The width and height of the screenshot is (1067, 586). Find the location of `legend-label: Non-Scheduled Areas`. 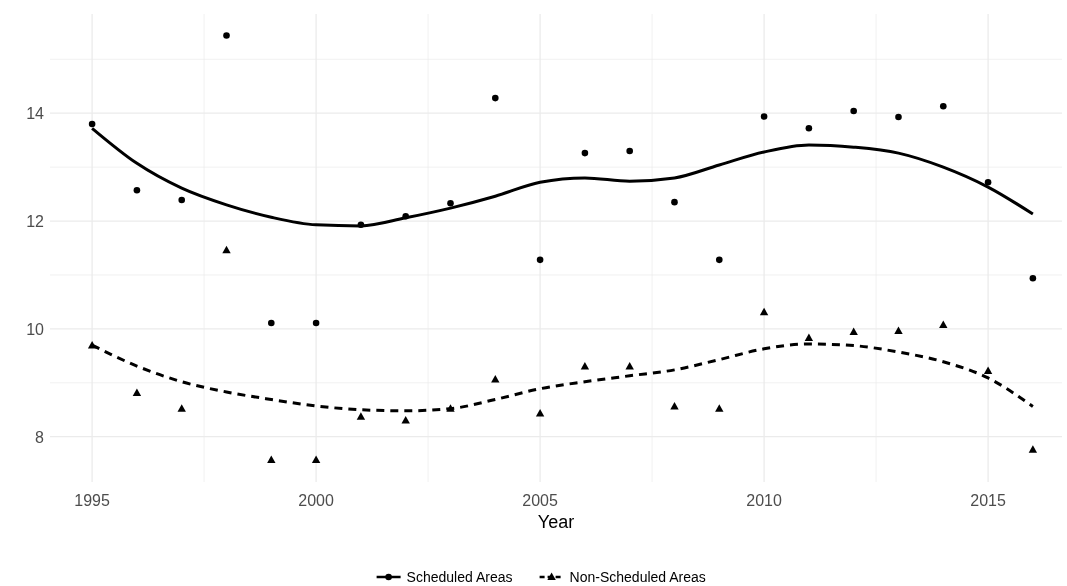

legend-label: Non-Scheduled Areas is located at coordinates (637, 577).